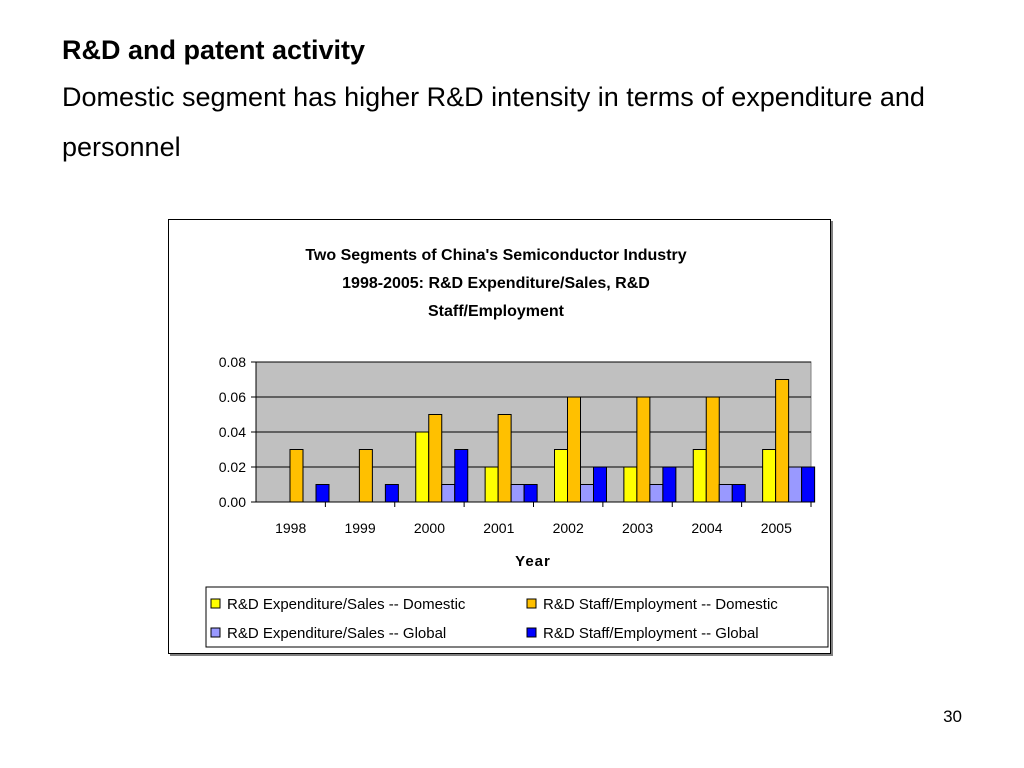  What do you see at coordinates (429, 528) in the screenshot?
I see `x-tick-label: 2000` at bounding box center [429, 528].